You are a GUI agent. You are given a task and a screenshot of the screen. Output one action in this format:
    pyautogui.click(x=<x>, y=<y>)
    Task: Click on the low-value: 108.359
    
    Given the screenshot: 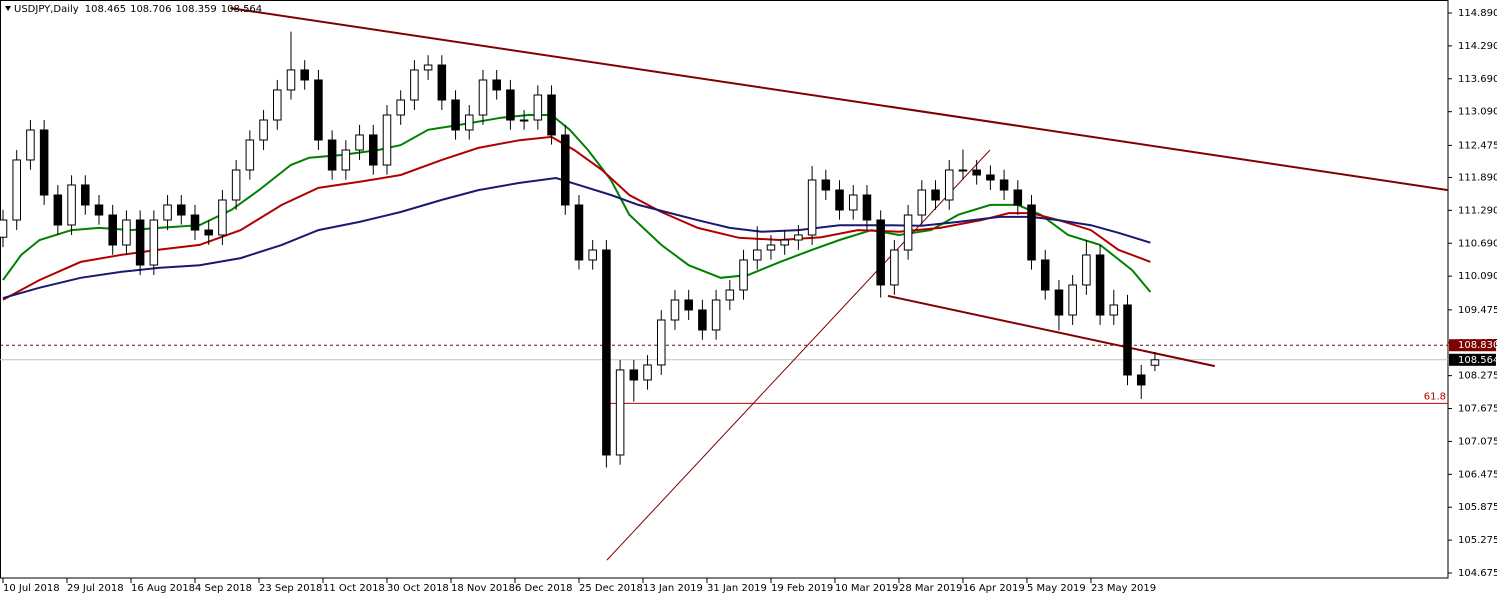 What is the action you would take?
    pyautogui.click(x=195, y=9)
    